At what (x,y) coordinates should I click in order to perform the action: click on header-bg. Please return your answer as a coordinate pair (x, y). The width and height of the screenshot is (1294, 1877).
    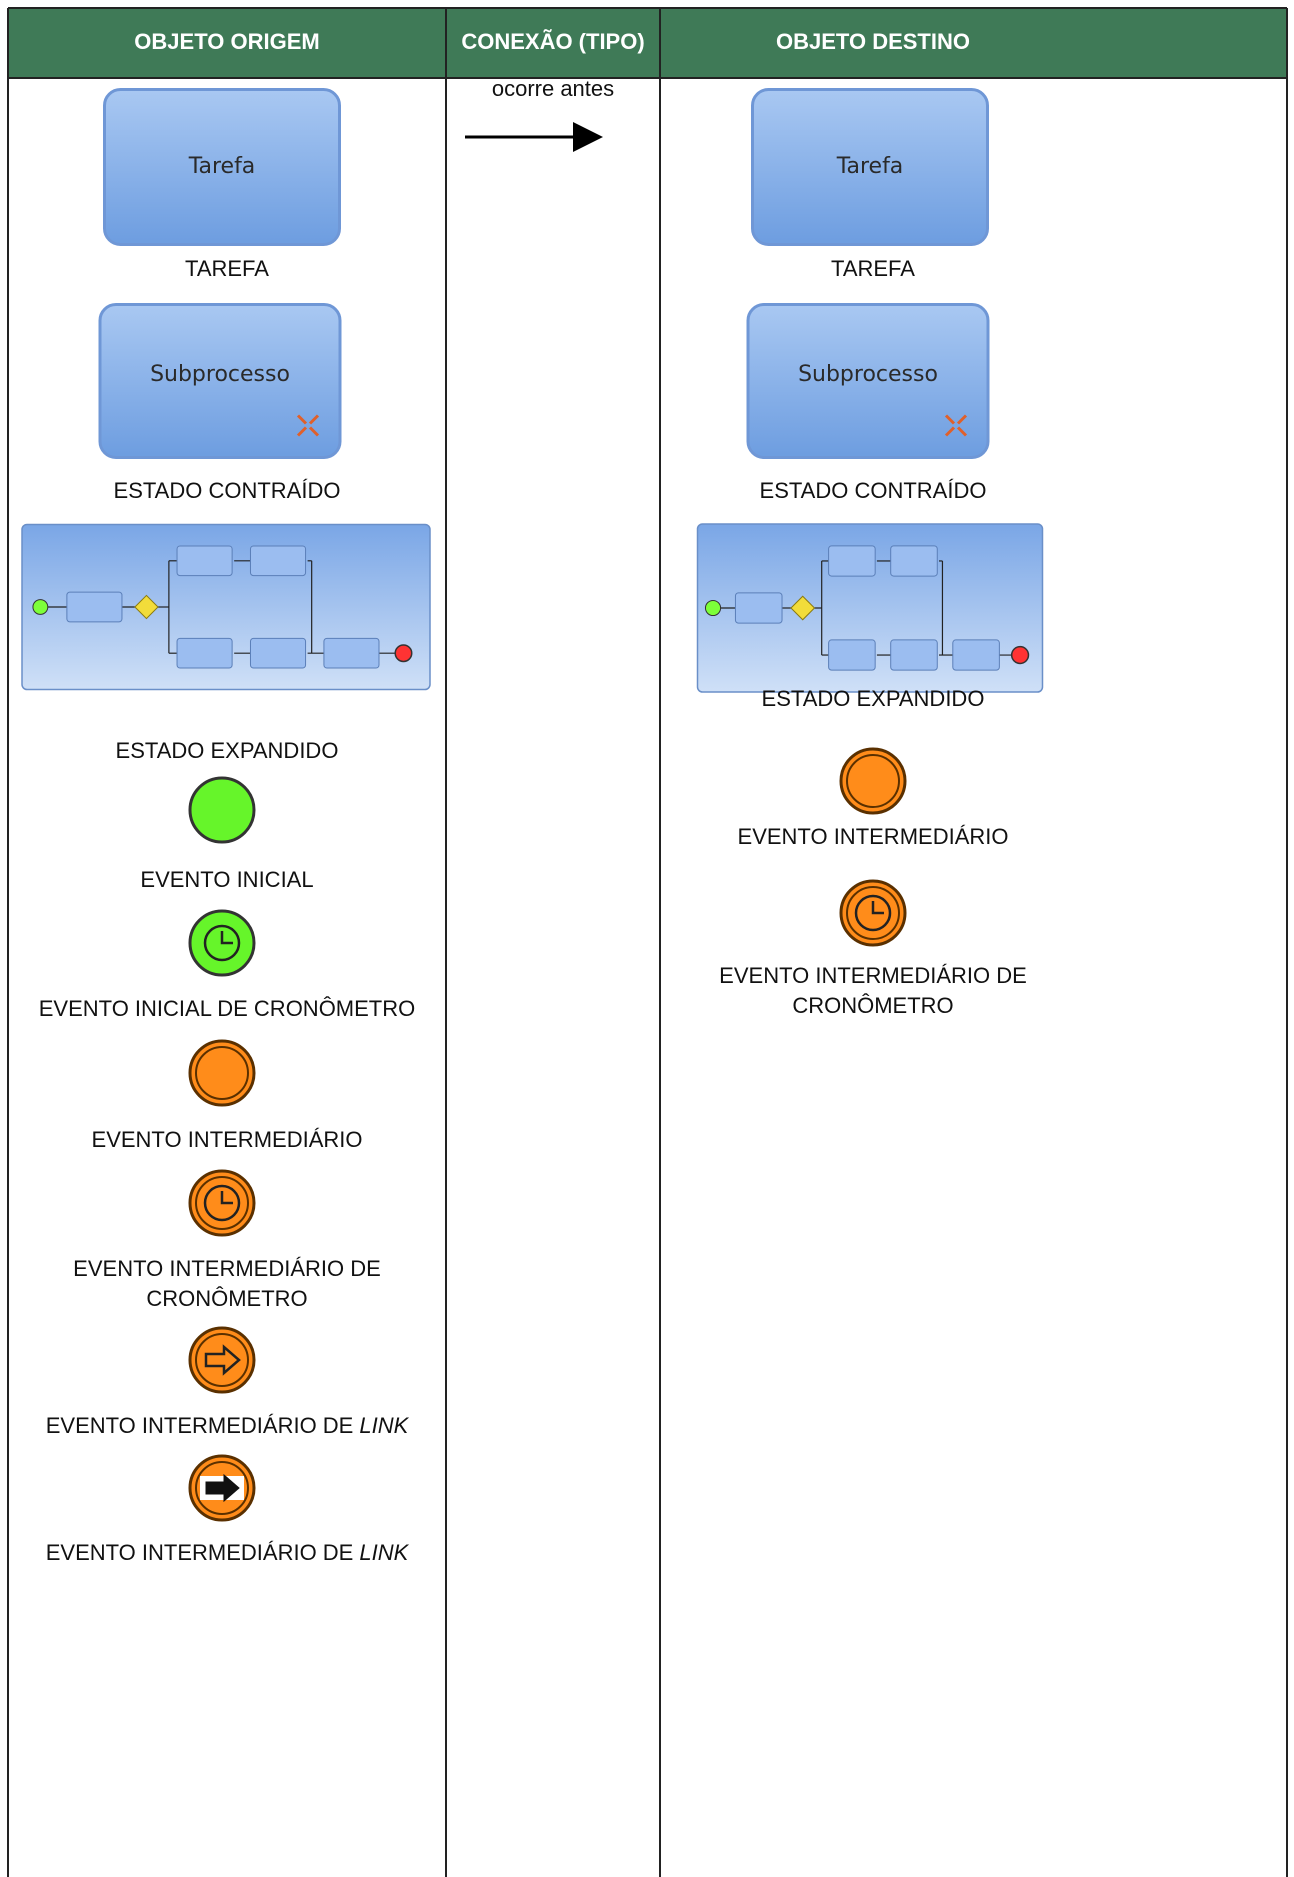
    Looking at the image, I should click on (647, 43).